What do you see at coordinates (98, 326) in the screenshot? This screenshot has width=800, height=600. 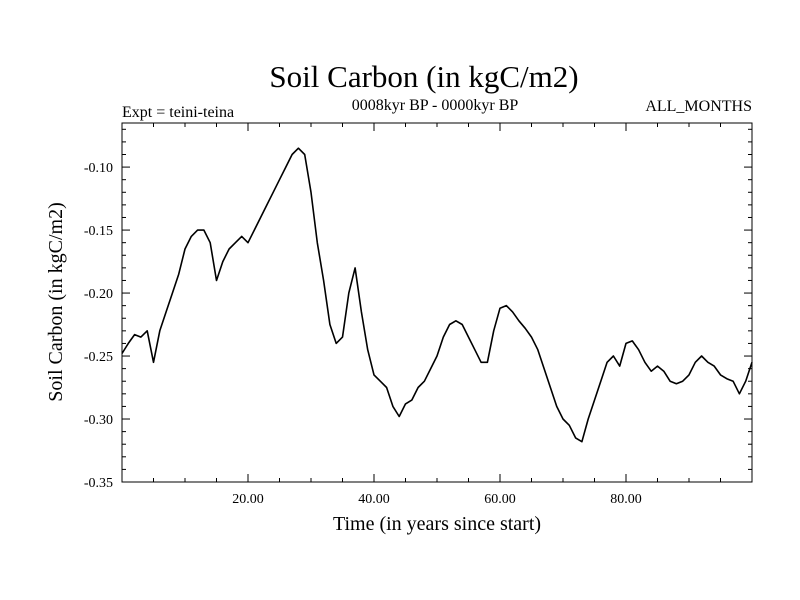 I see `y-tick-labels: -0.35 -0.30 -0.25 -0.20 -0.15 -0.10` at bounding box center [98, 326].